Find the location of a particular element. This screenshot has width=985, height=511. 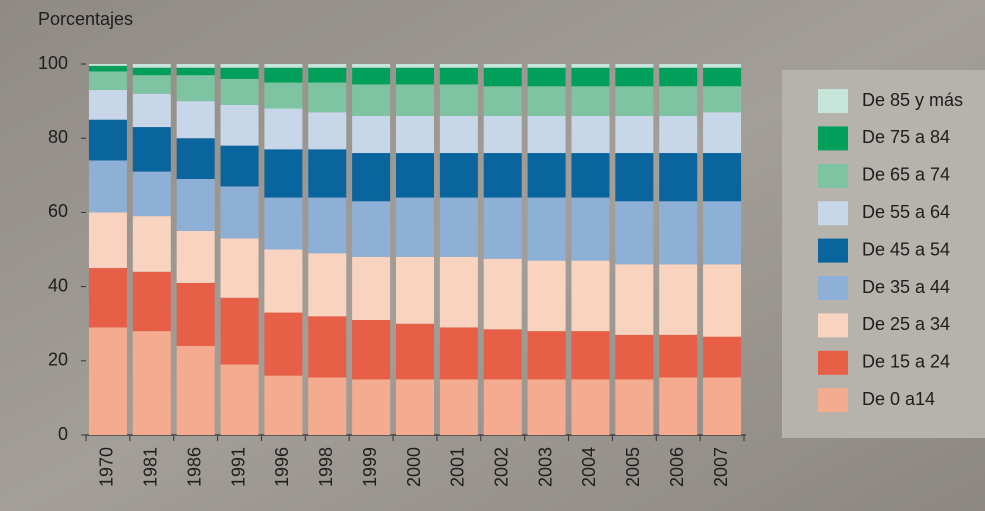

y-axis-label: Porcentajes is located at coordinates (85, 19).